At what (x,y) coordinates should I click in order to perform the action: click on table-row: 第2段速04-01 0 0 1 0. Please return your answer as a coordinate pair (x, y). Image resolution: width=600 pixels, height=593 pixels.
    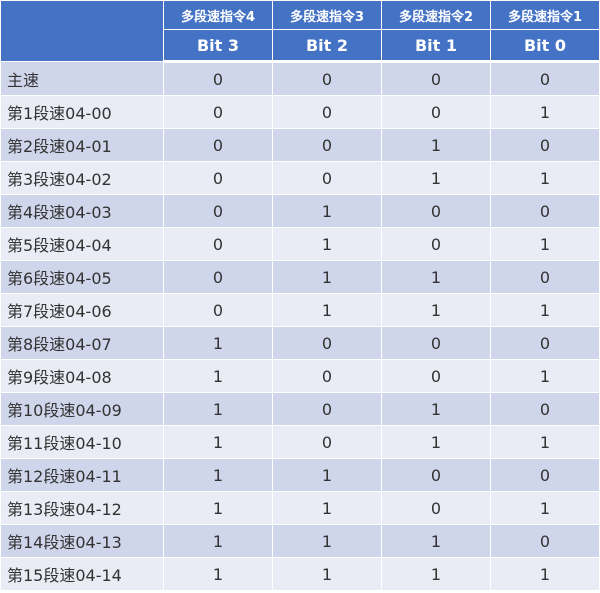
    Looking at the image, I should click on (300, 145).